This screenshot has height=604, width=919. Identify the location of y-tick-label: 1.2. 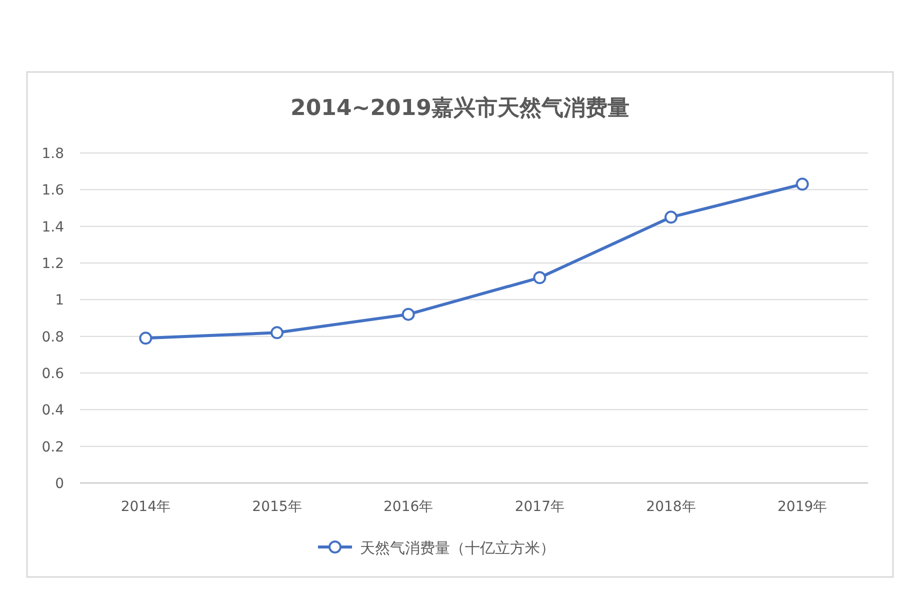
(53, 264).